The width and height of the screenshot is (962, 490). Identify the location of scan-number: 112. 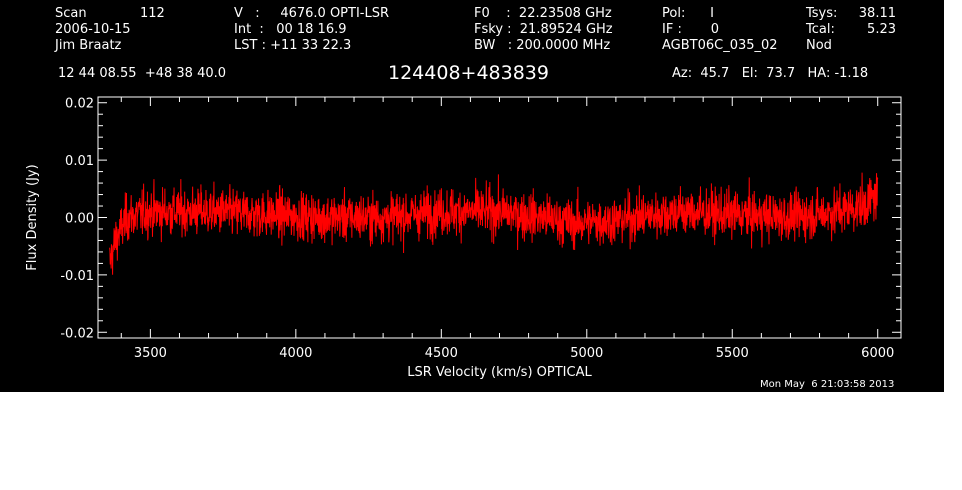
(152, 13).